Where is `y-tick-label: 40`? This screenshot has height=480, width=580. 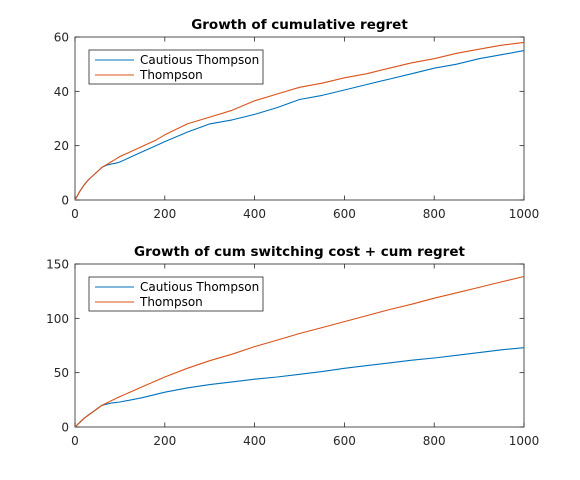 y-tick-label: 40 is located at coordinates (61, 92).